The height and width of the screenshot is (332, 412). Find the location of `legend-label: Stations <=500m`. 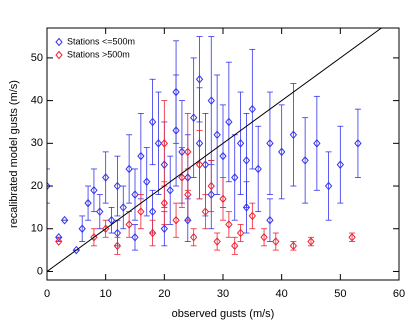

legend-label: Stations <=500m is located at coordinates (101, 41).